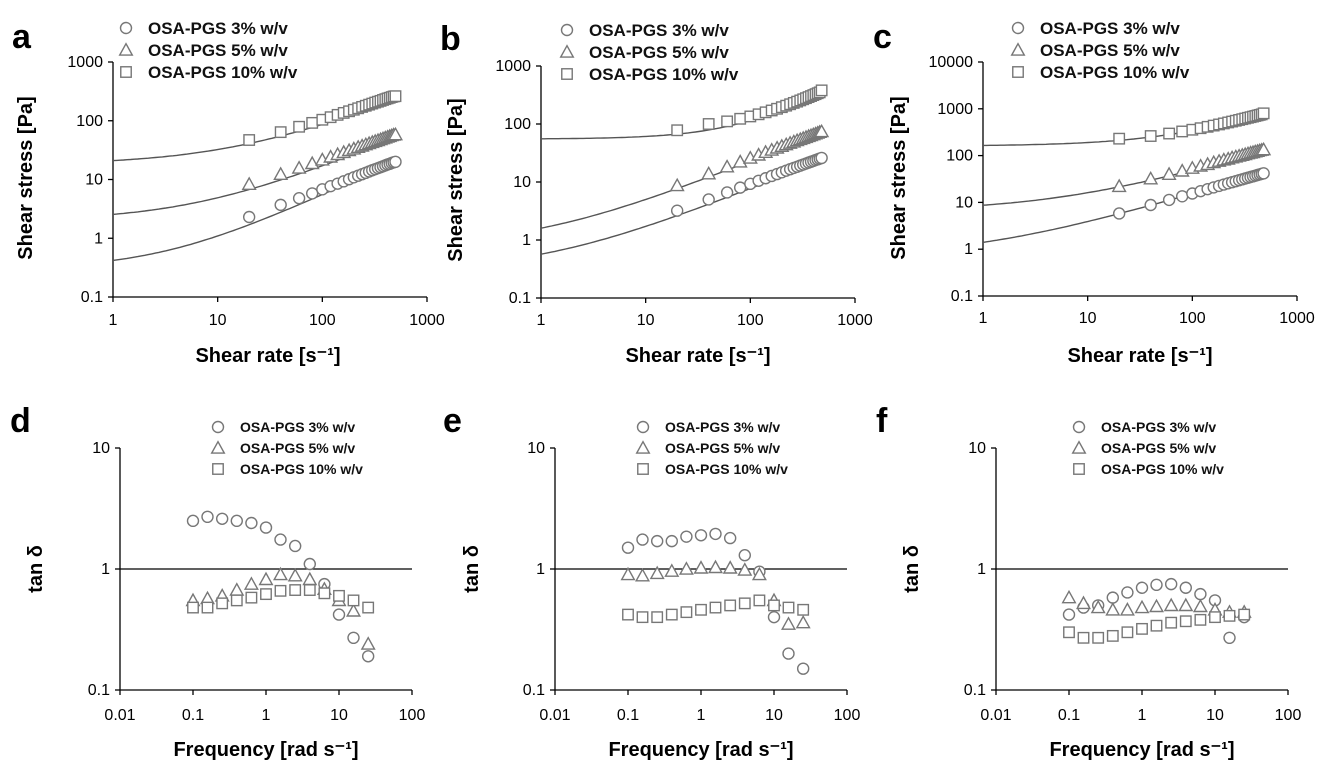 This screenshot has width=1326, height=783. What do you see at coordinates (1158, 427) in the screenshot?
I see `legend-label: OSA-PGS 3% w/v` at bounding box center [1158, 427].